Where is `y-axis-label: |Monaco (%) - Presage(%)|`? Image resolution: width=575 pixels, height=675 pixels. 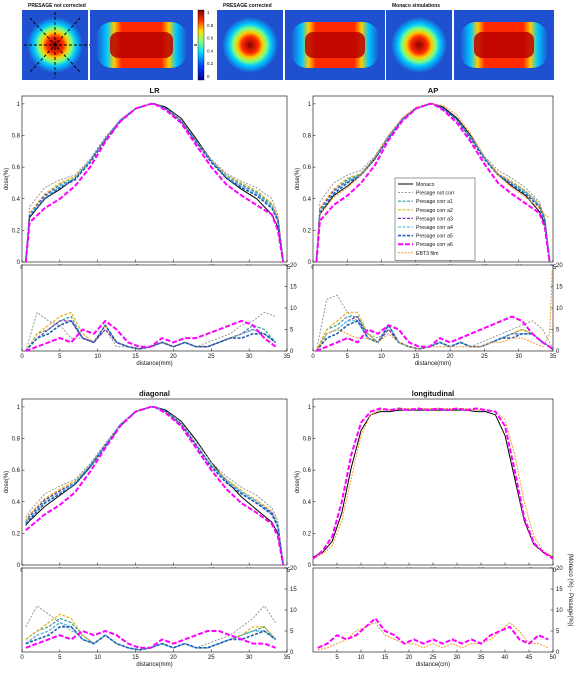 y-axis-label: |Monaco (%) - Presage(%)| is located at coordinates (570, 590).